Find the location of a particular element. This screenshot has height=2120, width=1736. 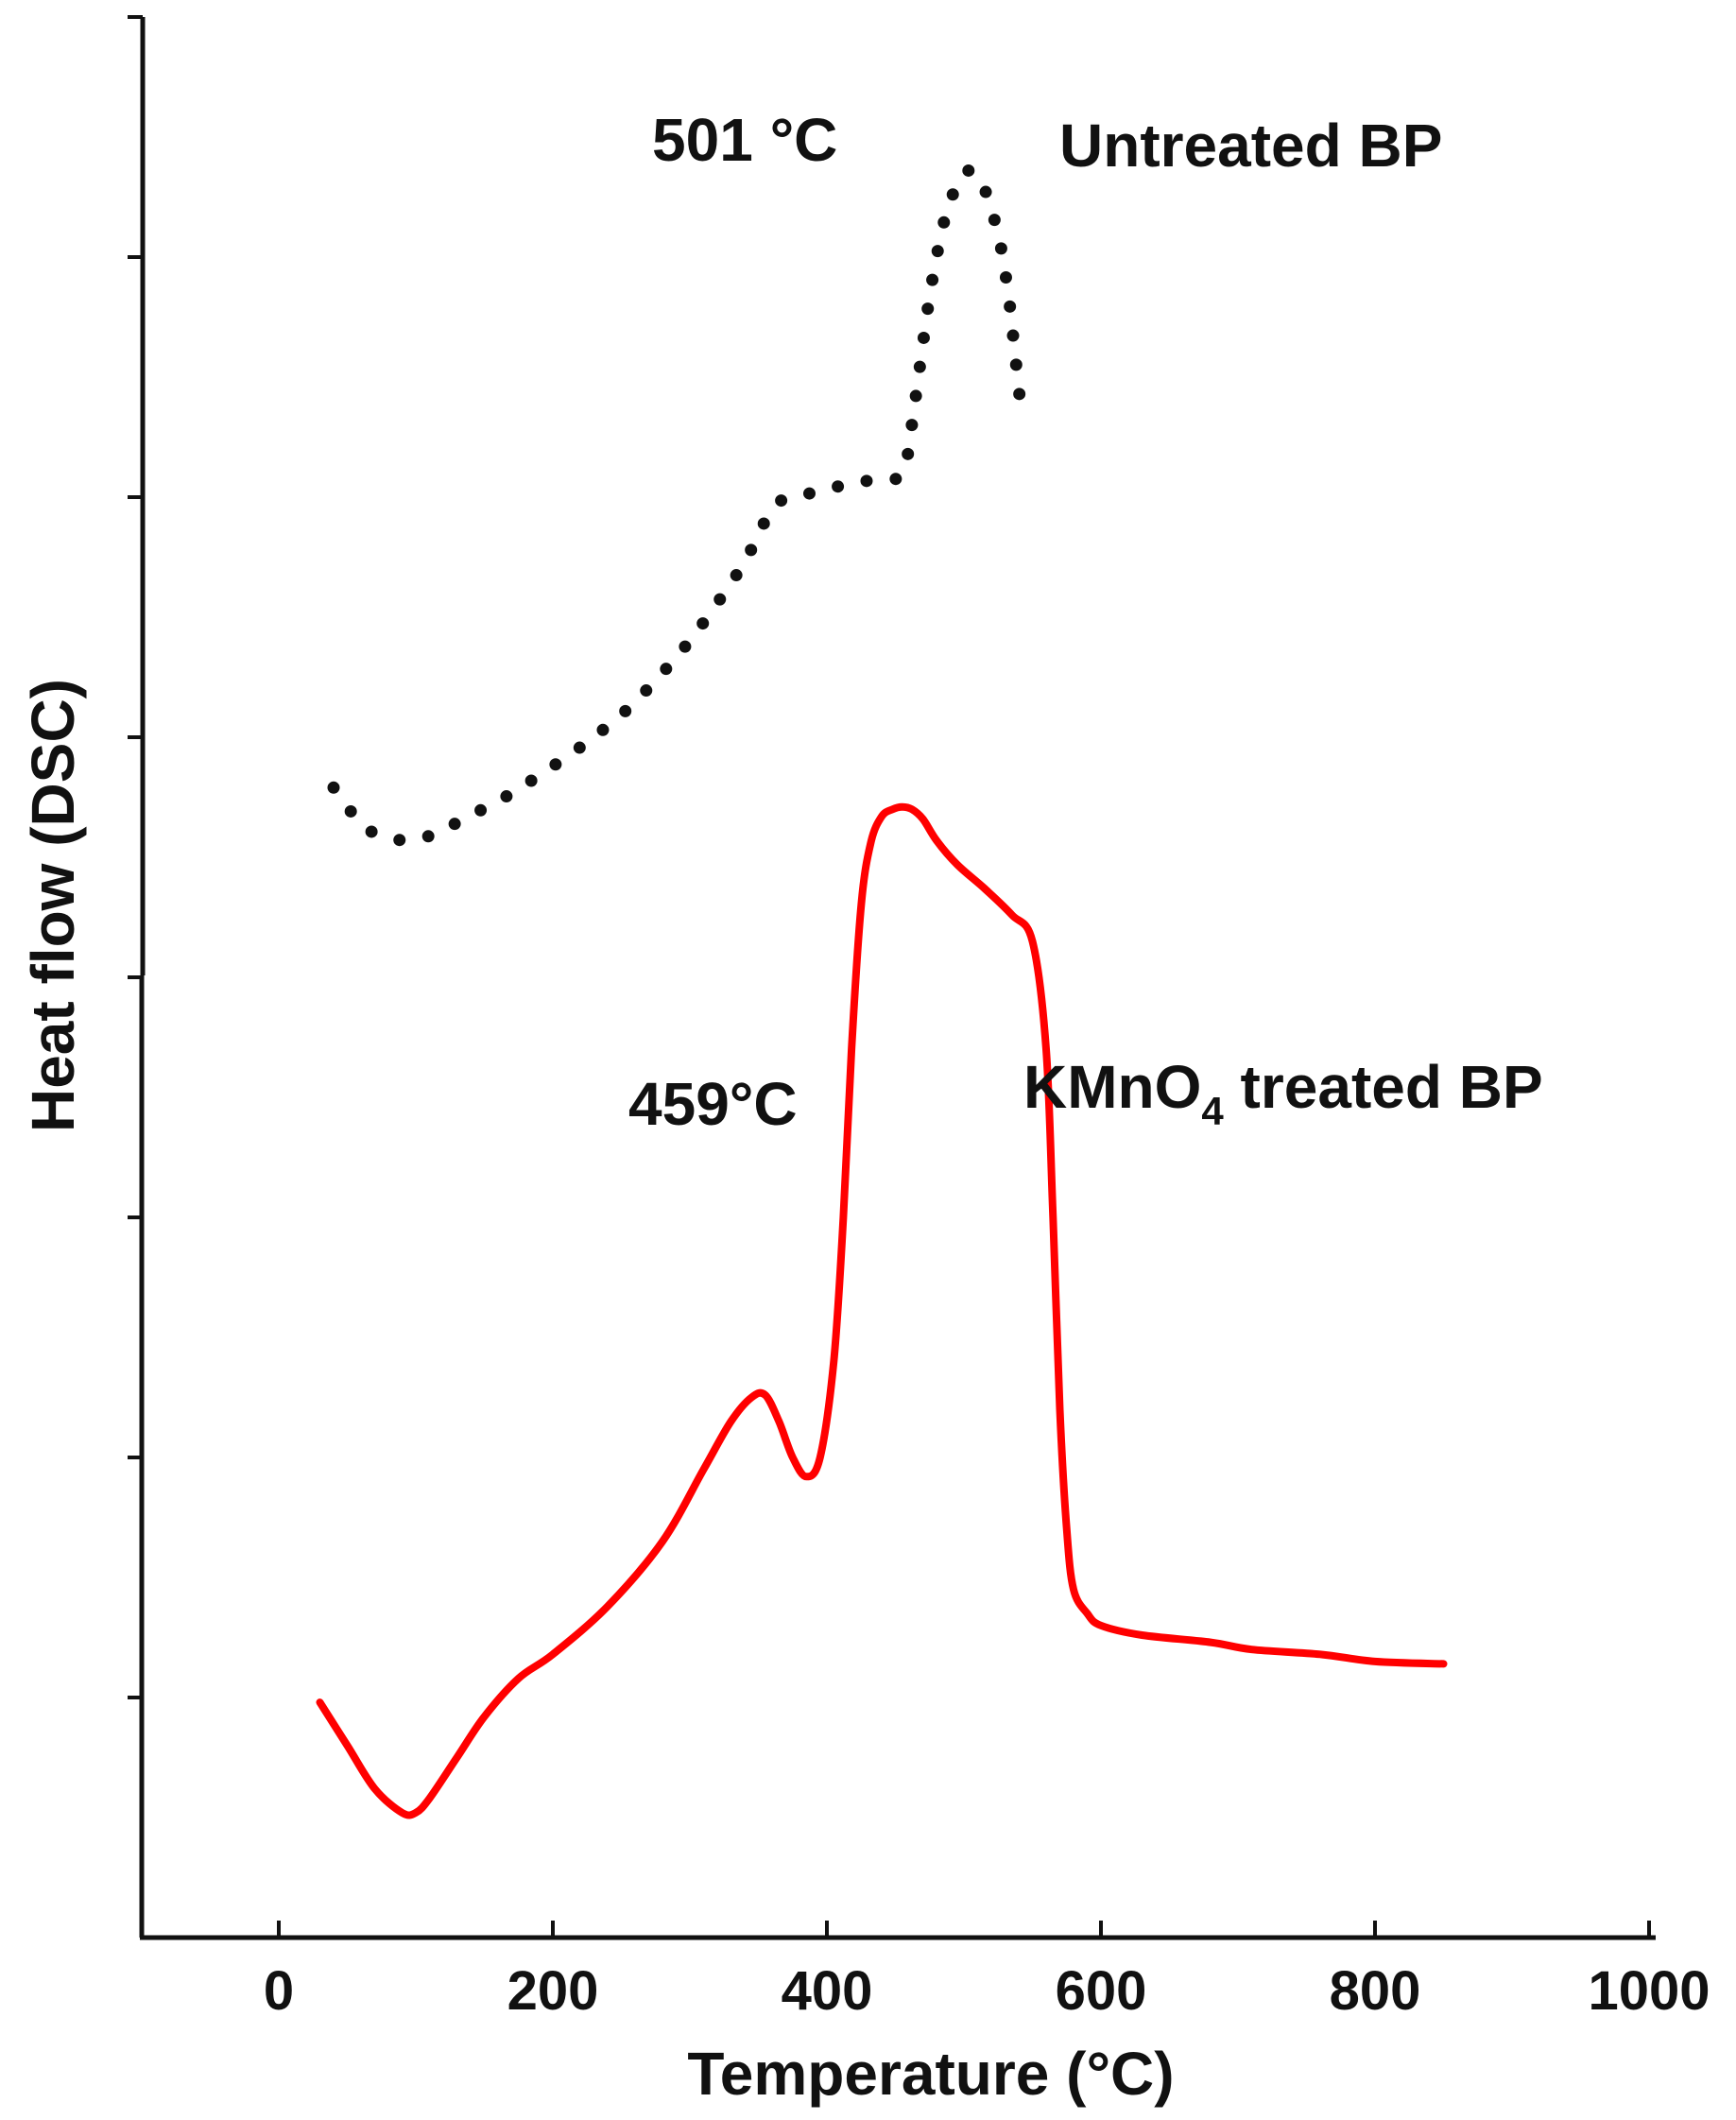

treated-series-label-subscript: 4 is located at coordinates (1212, 1111).